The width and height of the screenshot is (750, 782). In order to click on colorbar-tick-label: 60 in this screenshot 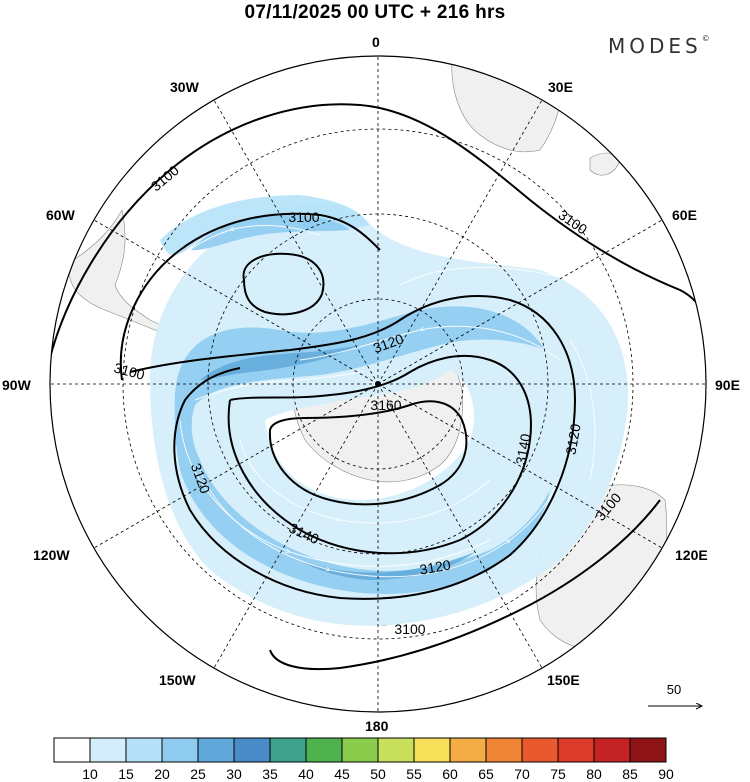, I will do `click(450, 774)`.